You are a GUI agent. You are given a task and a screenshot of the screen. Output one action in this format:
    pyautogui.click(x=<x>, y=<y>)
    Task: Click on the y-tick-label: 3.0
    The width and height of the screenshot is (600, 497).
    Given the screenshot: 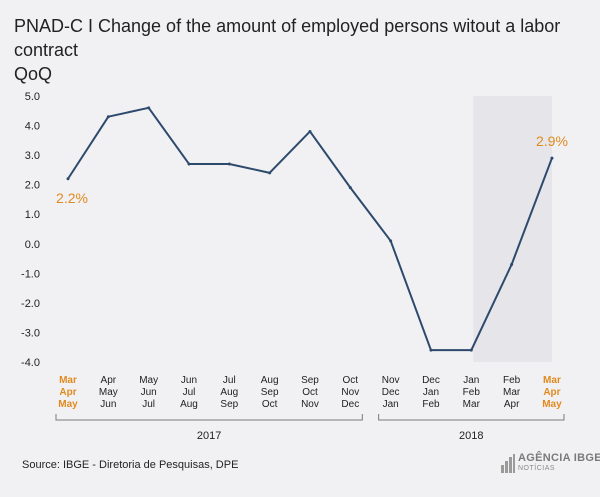 What is the action you would take?
    pyautogui.click(x=32, y=156)
    